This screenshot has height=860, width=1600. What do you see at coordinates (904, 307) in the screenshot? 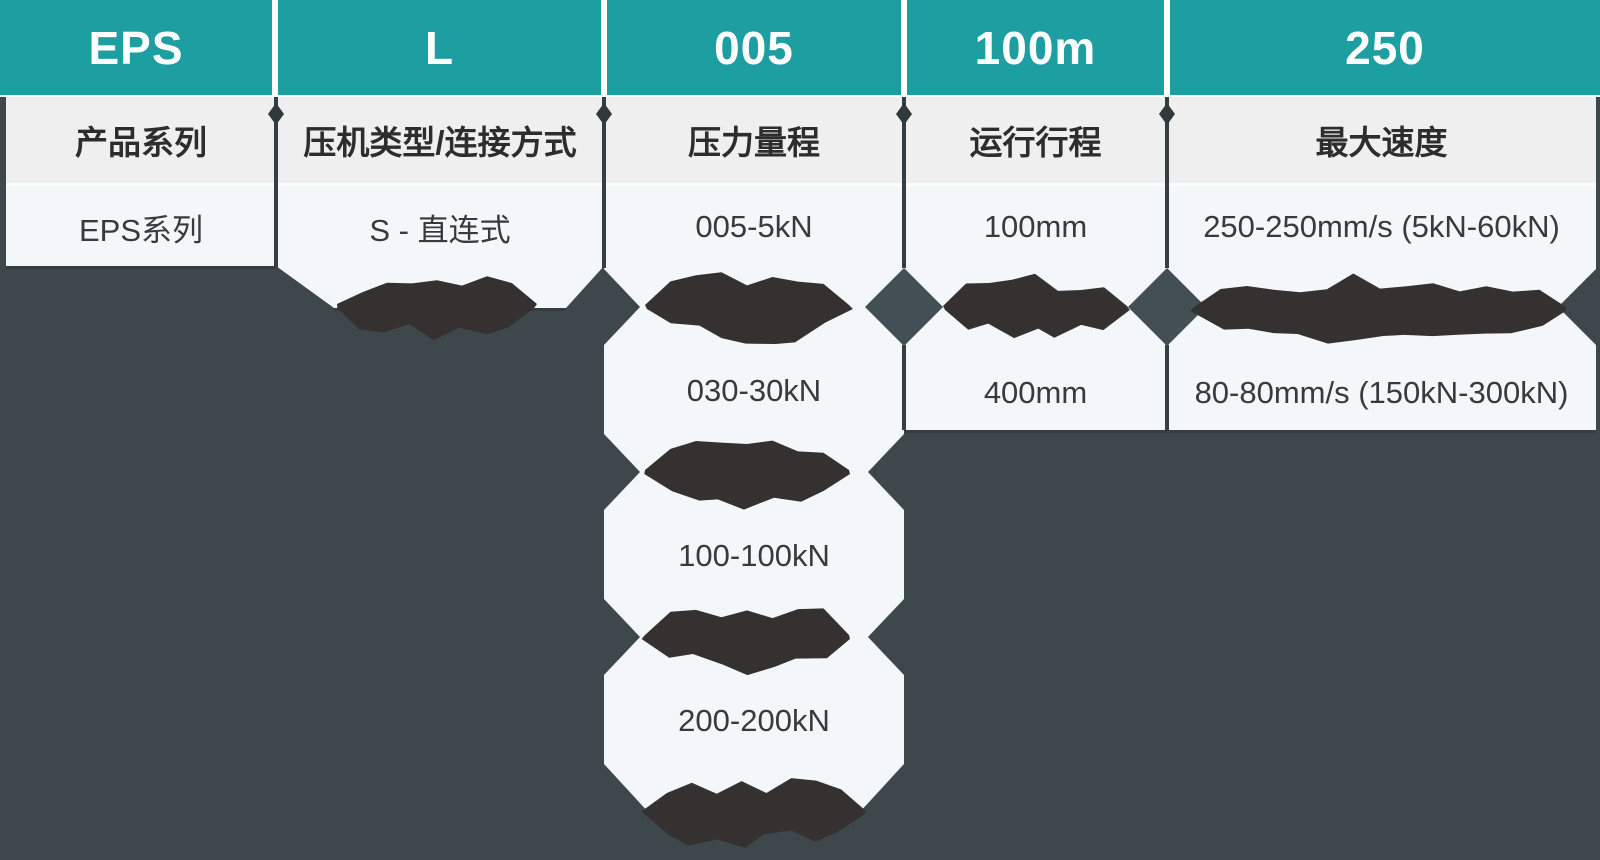
I see `diamond-connector-force-stroke` at bounding box center [904, 307].